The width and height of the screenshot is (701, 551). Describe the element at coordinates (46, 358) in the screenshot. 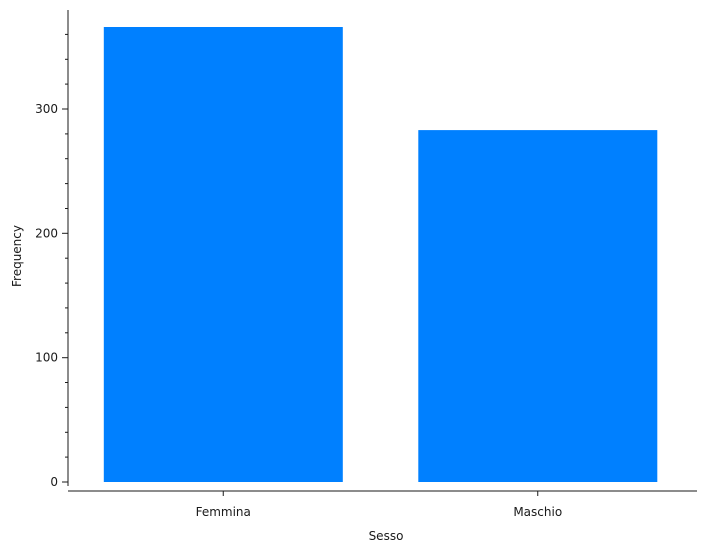

I see `y-tick-label-100: 100` at that location.